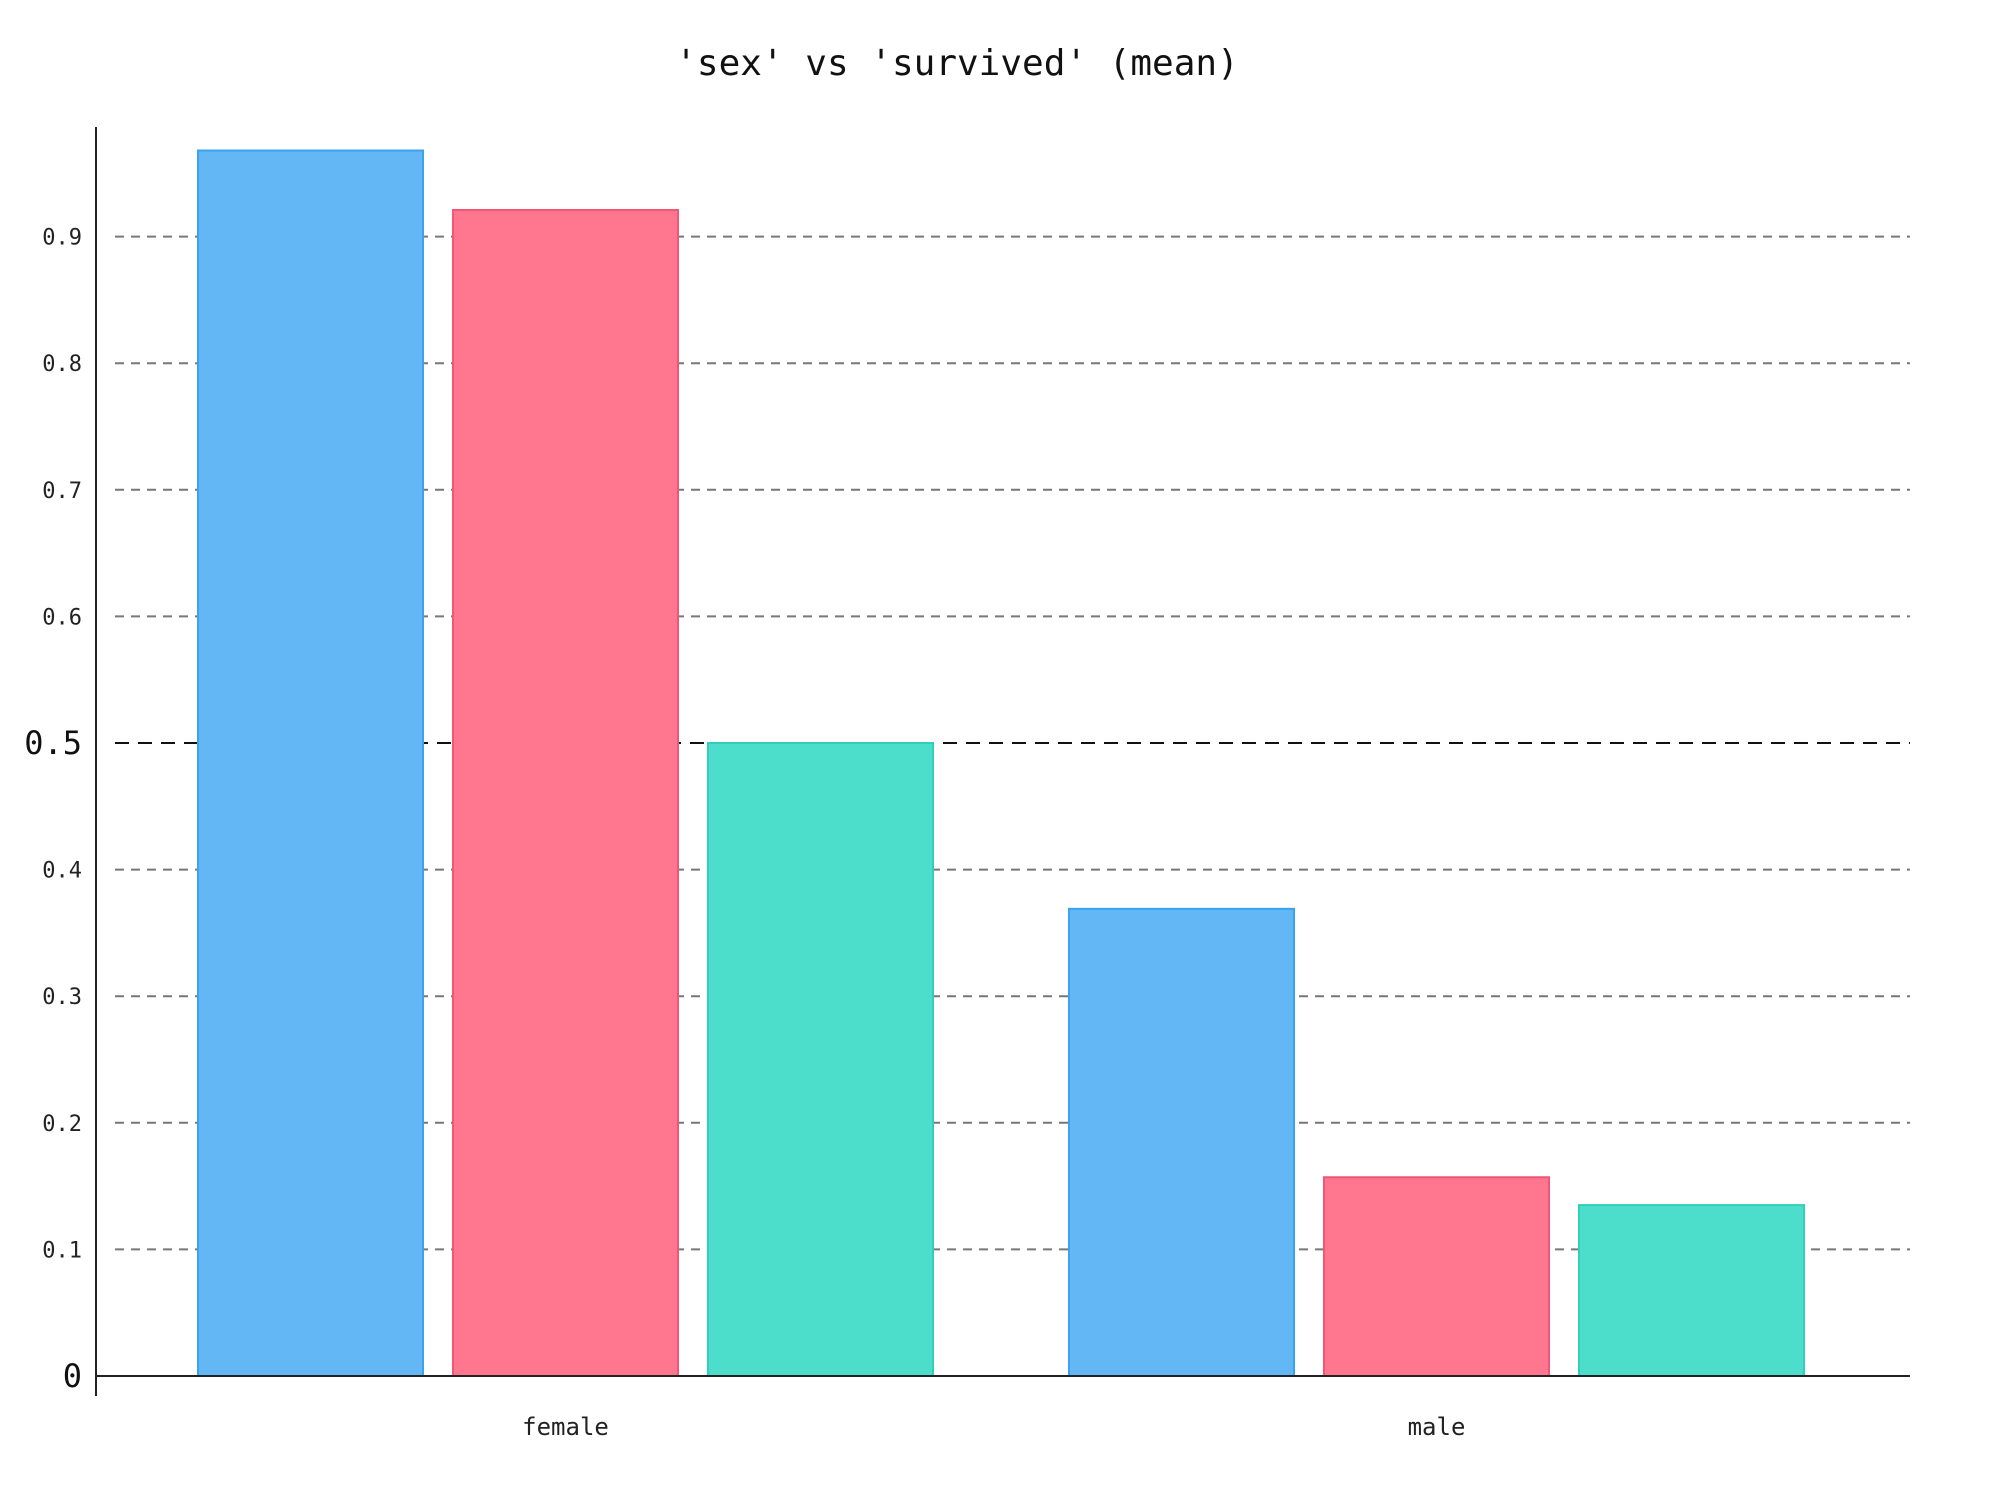 This screenshot has width=2000, height=1500. What do you see at coordinates (72, 1376) in the screenshot?
I see `y-tick-label: 0` at bounding box center [72, 1376].